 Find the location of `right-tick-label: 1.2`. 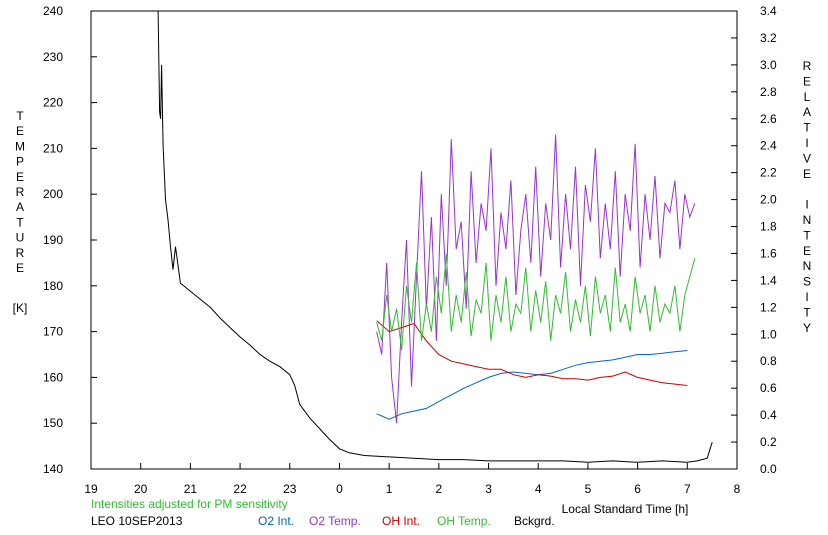

right-tick-label: 1.2 is located at coordinates (768, 307).